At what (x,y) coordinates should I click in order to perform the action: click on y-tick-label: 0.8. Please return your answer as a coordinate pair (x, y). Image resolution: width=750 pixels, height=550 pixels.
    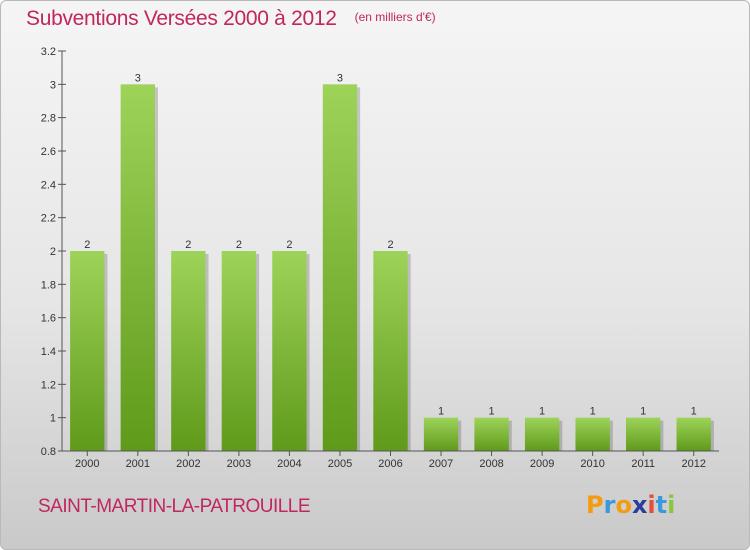
    Looking at the image, I should click on (48, 452).